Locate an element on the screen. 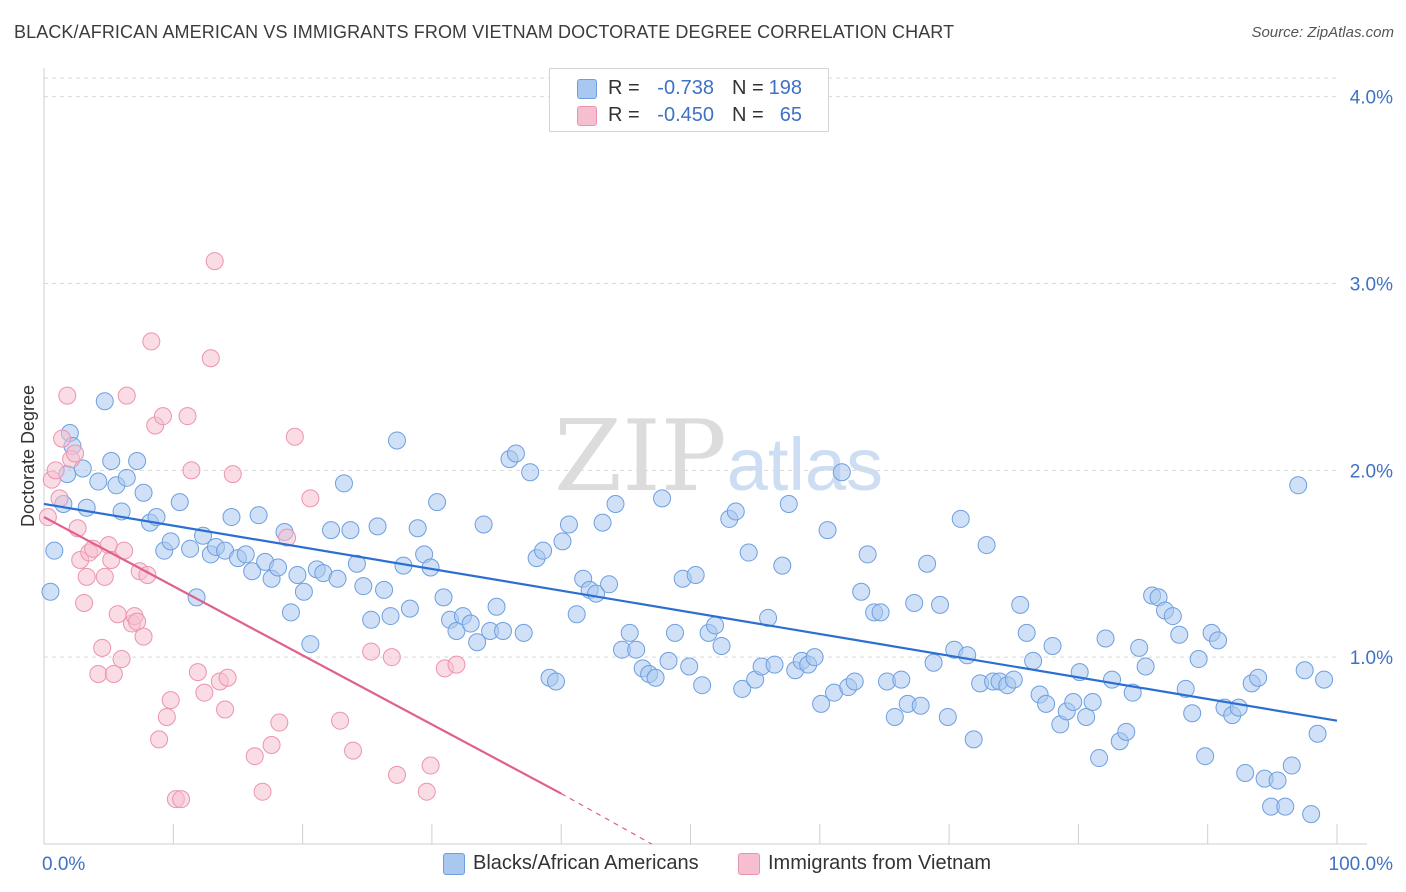 This screenshot has height=892, width=1406. y-tick-label: 4.0% is located at coordinates (1371, 98).